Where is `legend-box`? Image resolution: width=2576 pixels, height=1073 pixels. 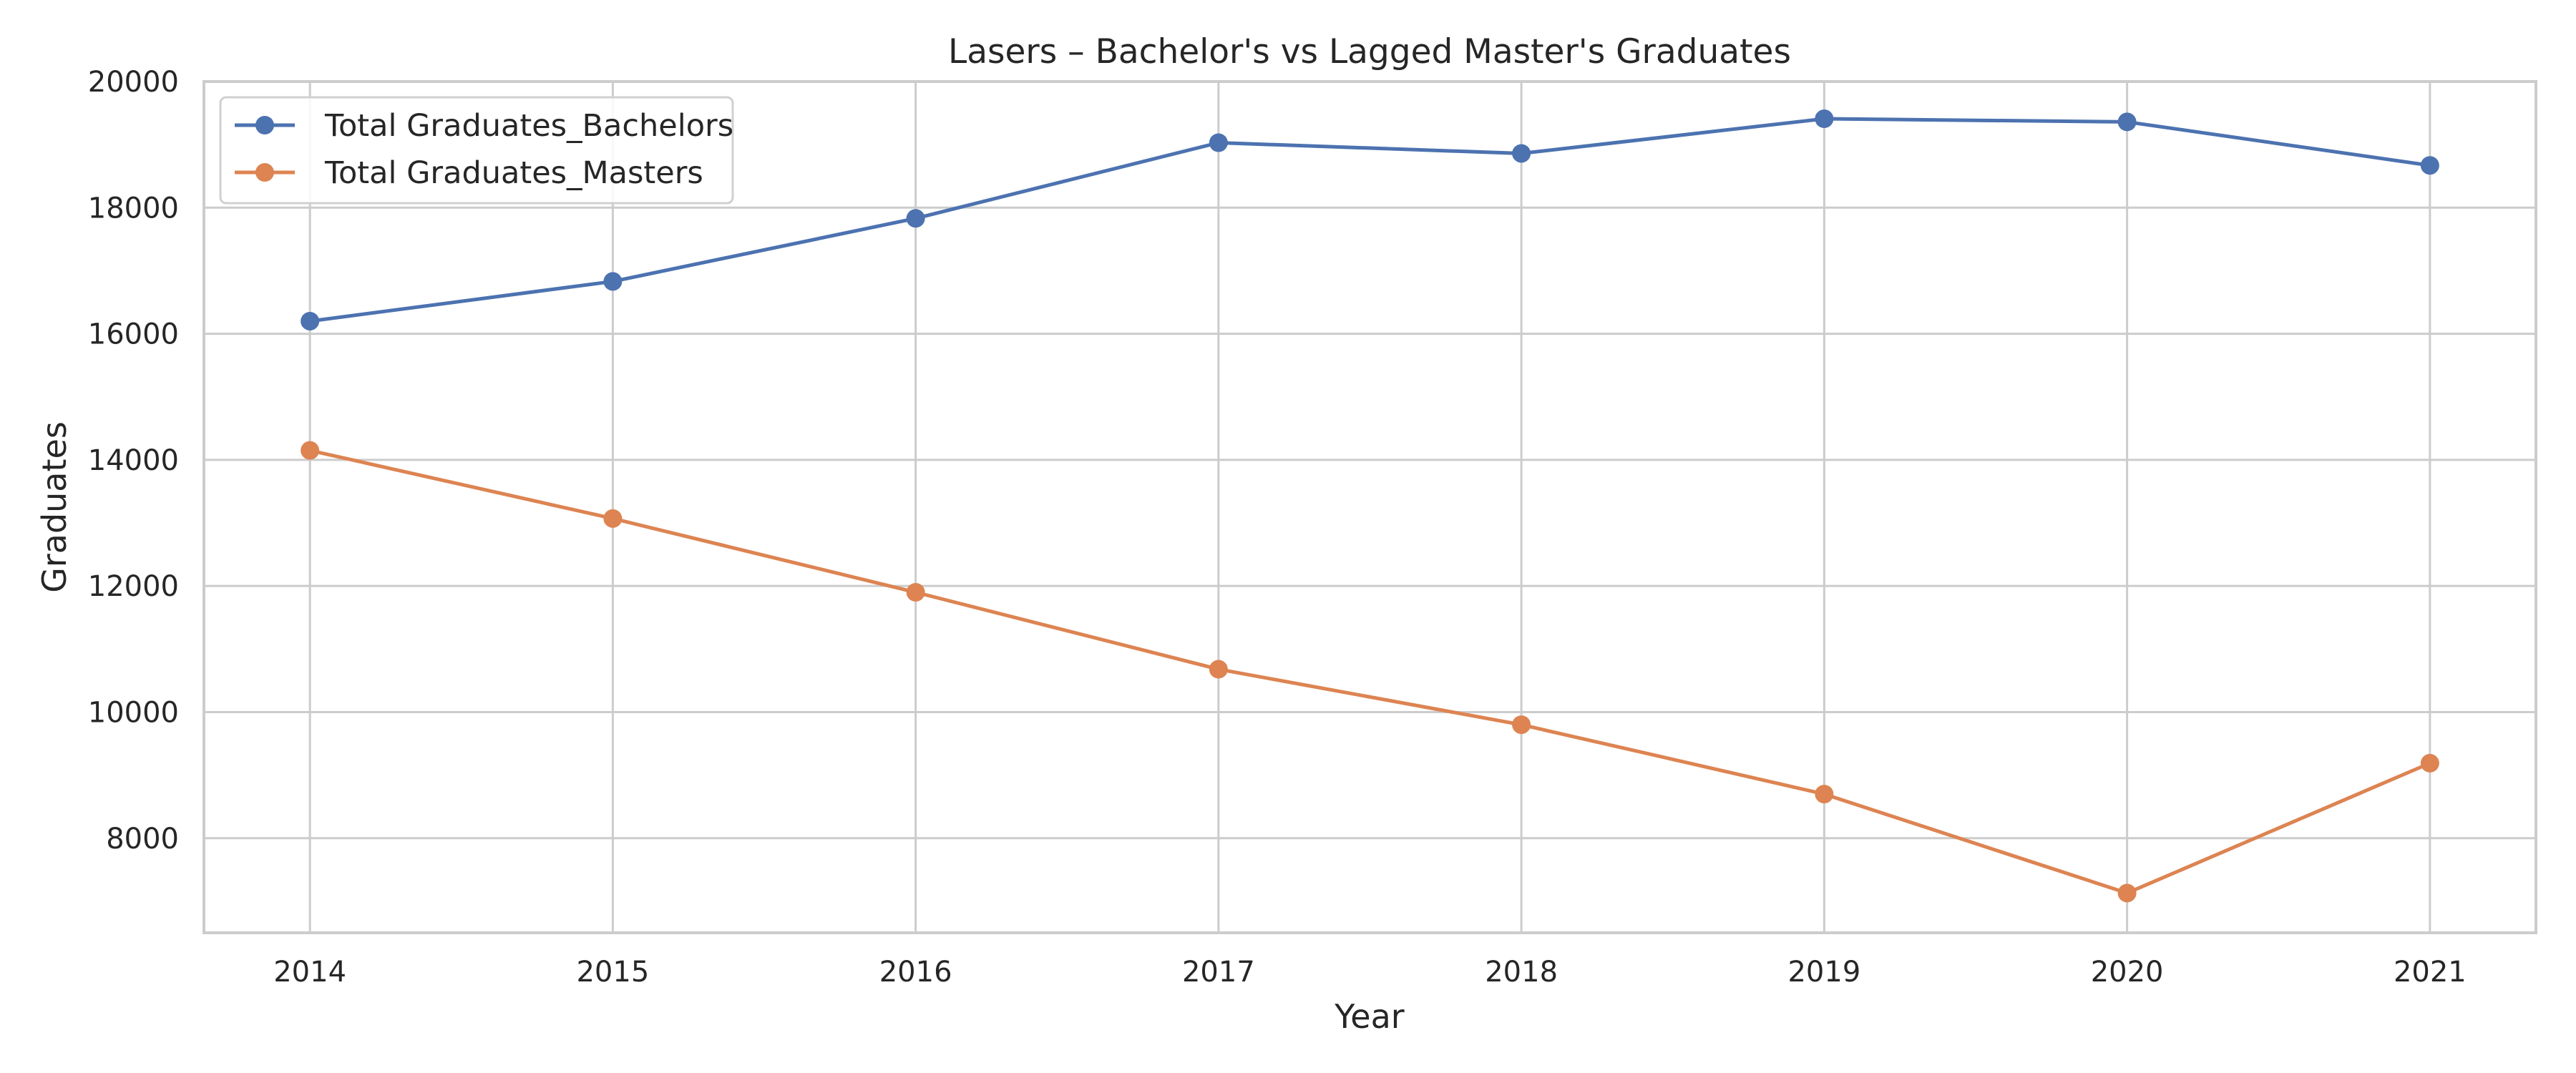 legend-box is located at coordinates (476, 150).